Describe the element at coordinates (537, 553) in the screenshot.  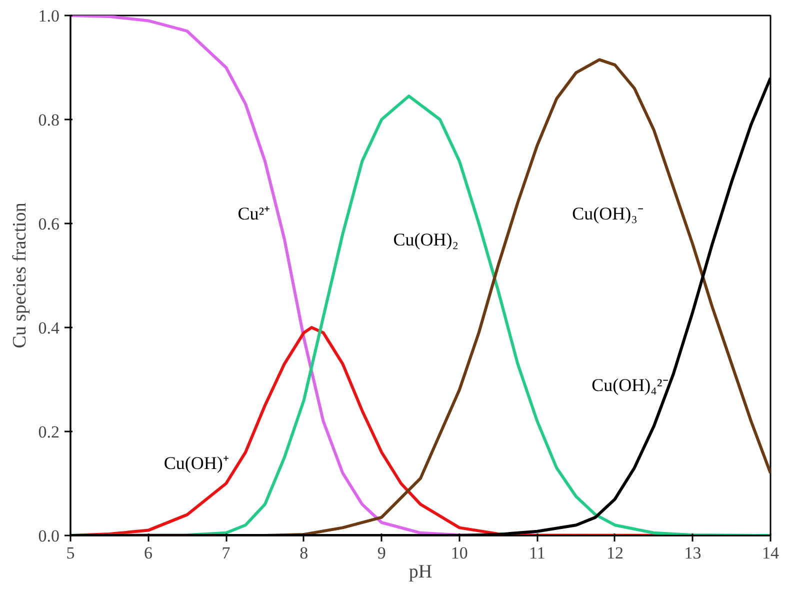
I see `x-tick-label: 11` at that location.